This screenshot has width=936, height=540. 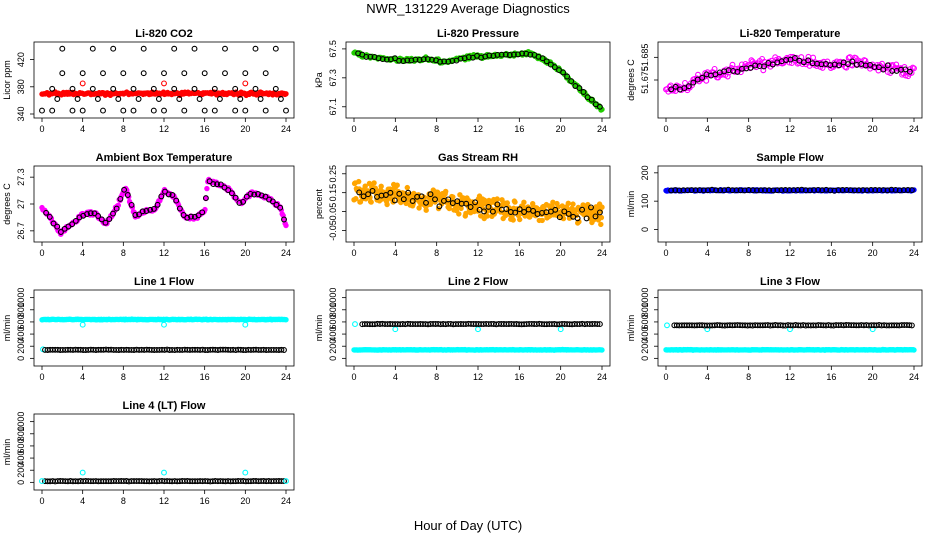 What do you see at coordinates (164, 94) in the screenshot?
I see `chart-li-820-co2-series-raw` at bounding box center [164, 94].